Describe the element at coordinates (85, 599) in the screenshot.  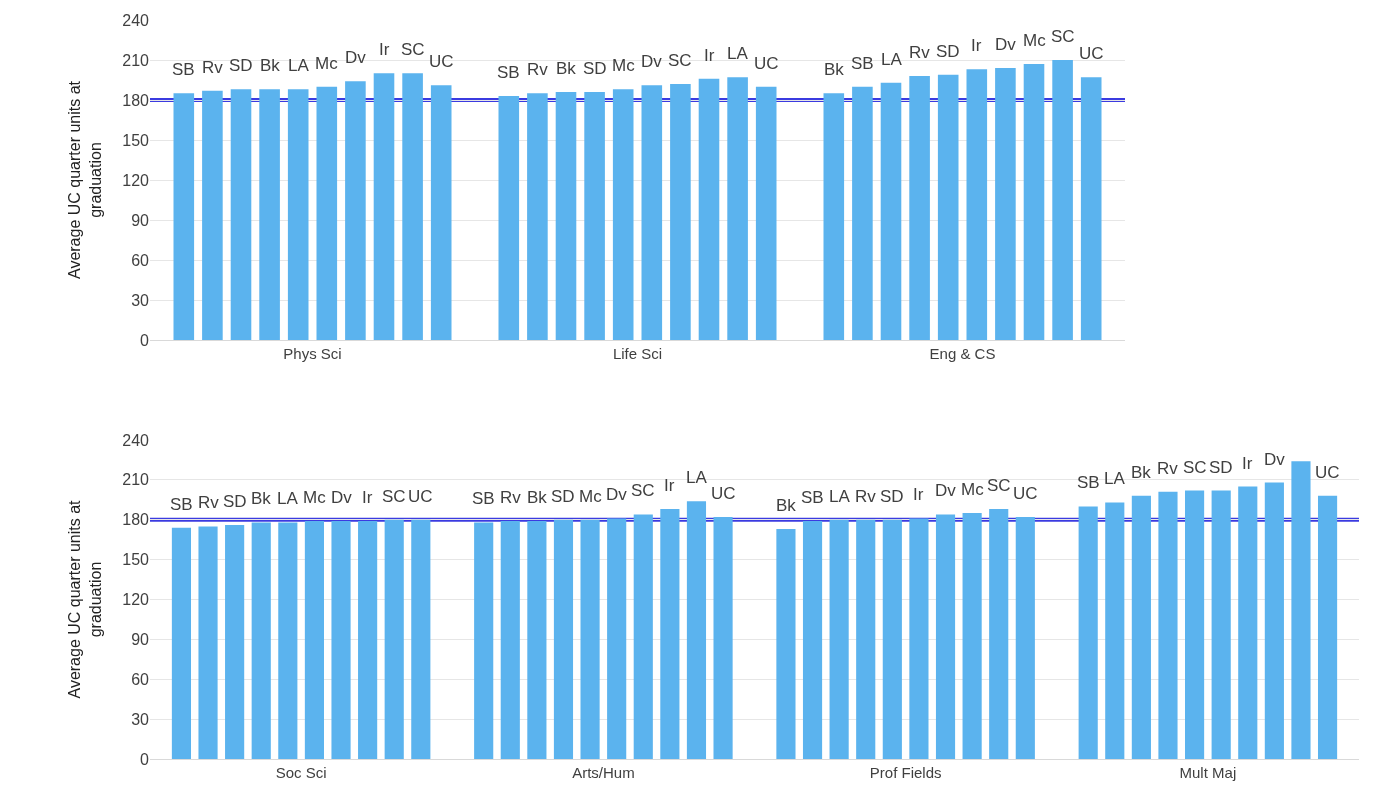
I see `y-axis-title: Average UC quarter units at graduation` at that location.